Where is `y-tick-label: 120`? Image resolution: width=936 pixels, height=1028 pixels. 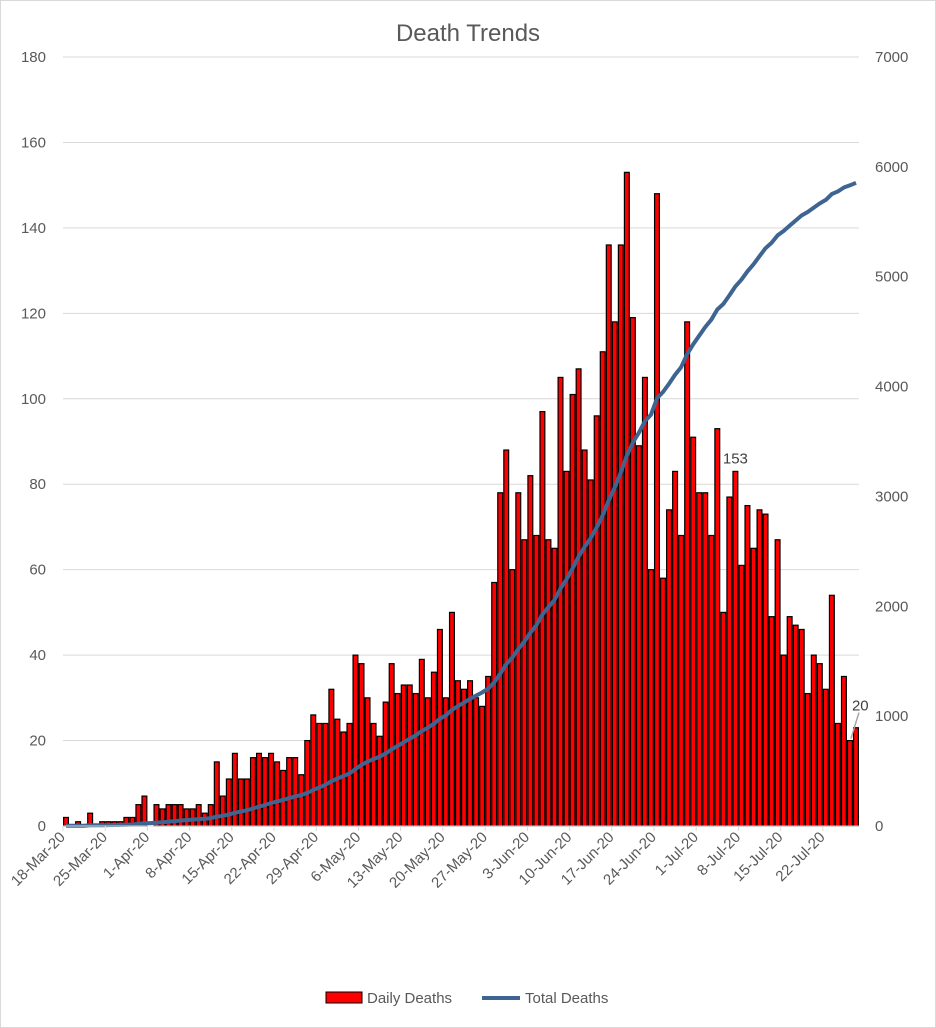
y-tick-label: 120 is located at coordinates (33, 313).